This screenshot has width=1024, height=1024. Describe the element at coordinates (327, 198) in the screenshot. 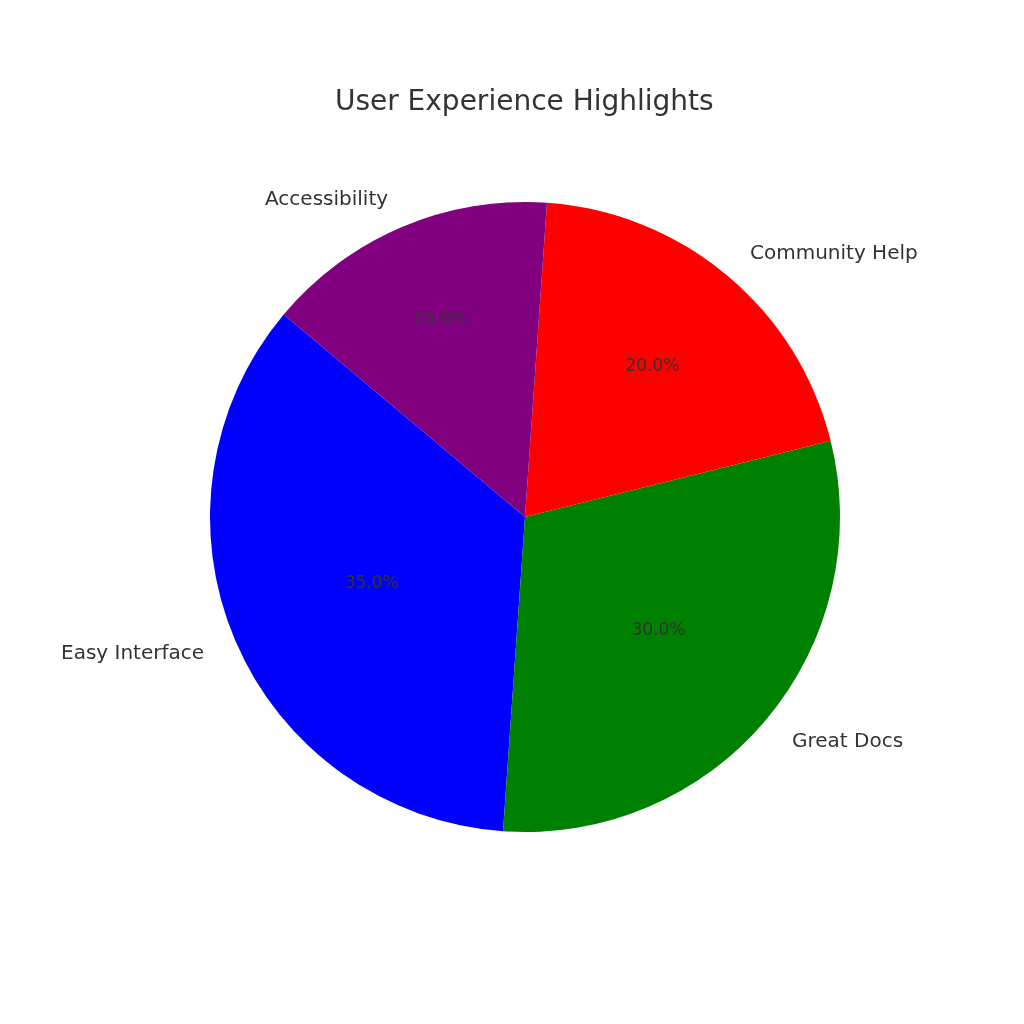

I see `slice-label: Accessibility` at that location.